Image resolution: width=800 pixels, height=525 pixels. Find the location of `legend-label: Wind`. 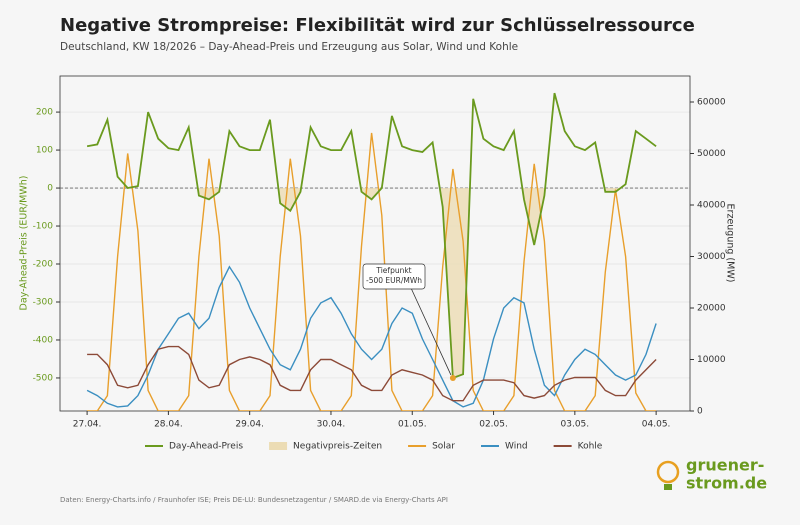

legend-label: Wind is located at coordinates (516, 447).